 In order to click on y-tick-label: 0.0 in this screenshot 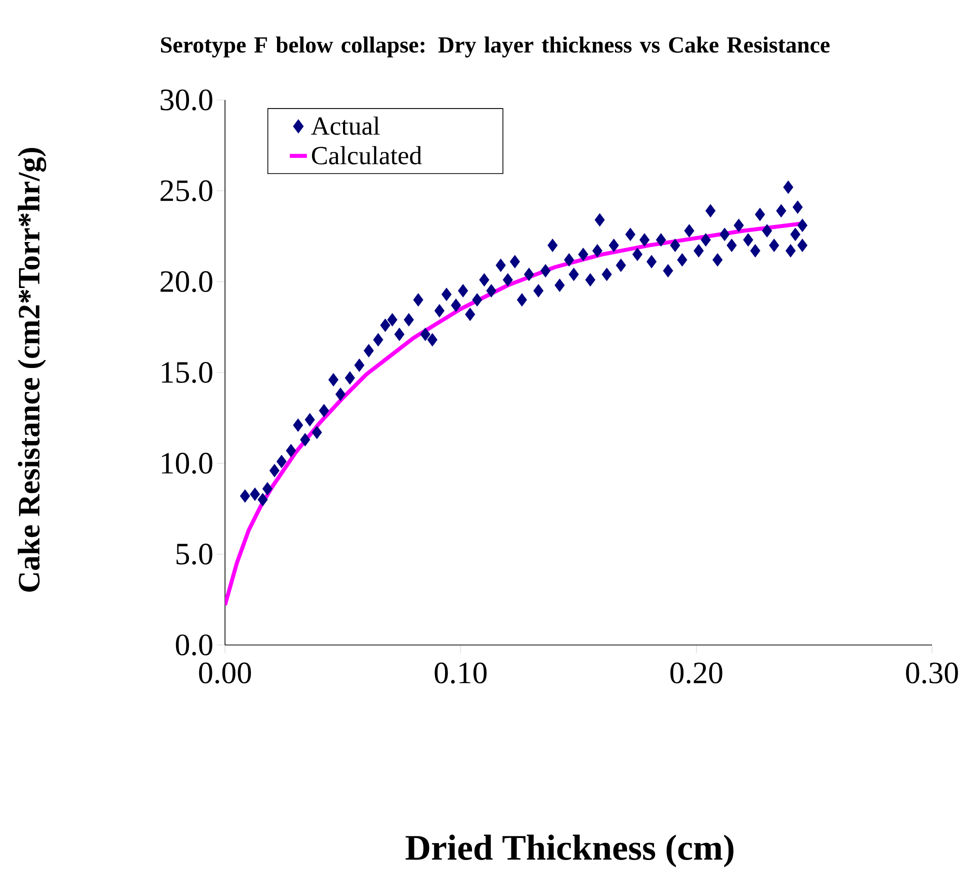, I will do `click(194, 645)`.